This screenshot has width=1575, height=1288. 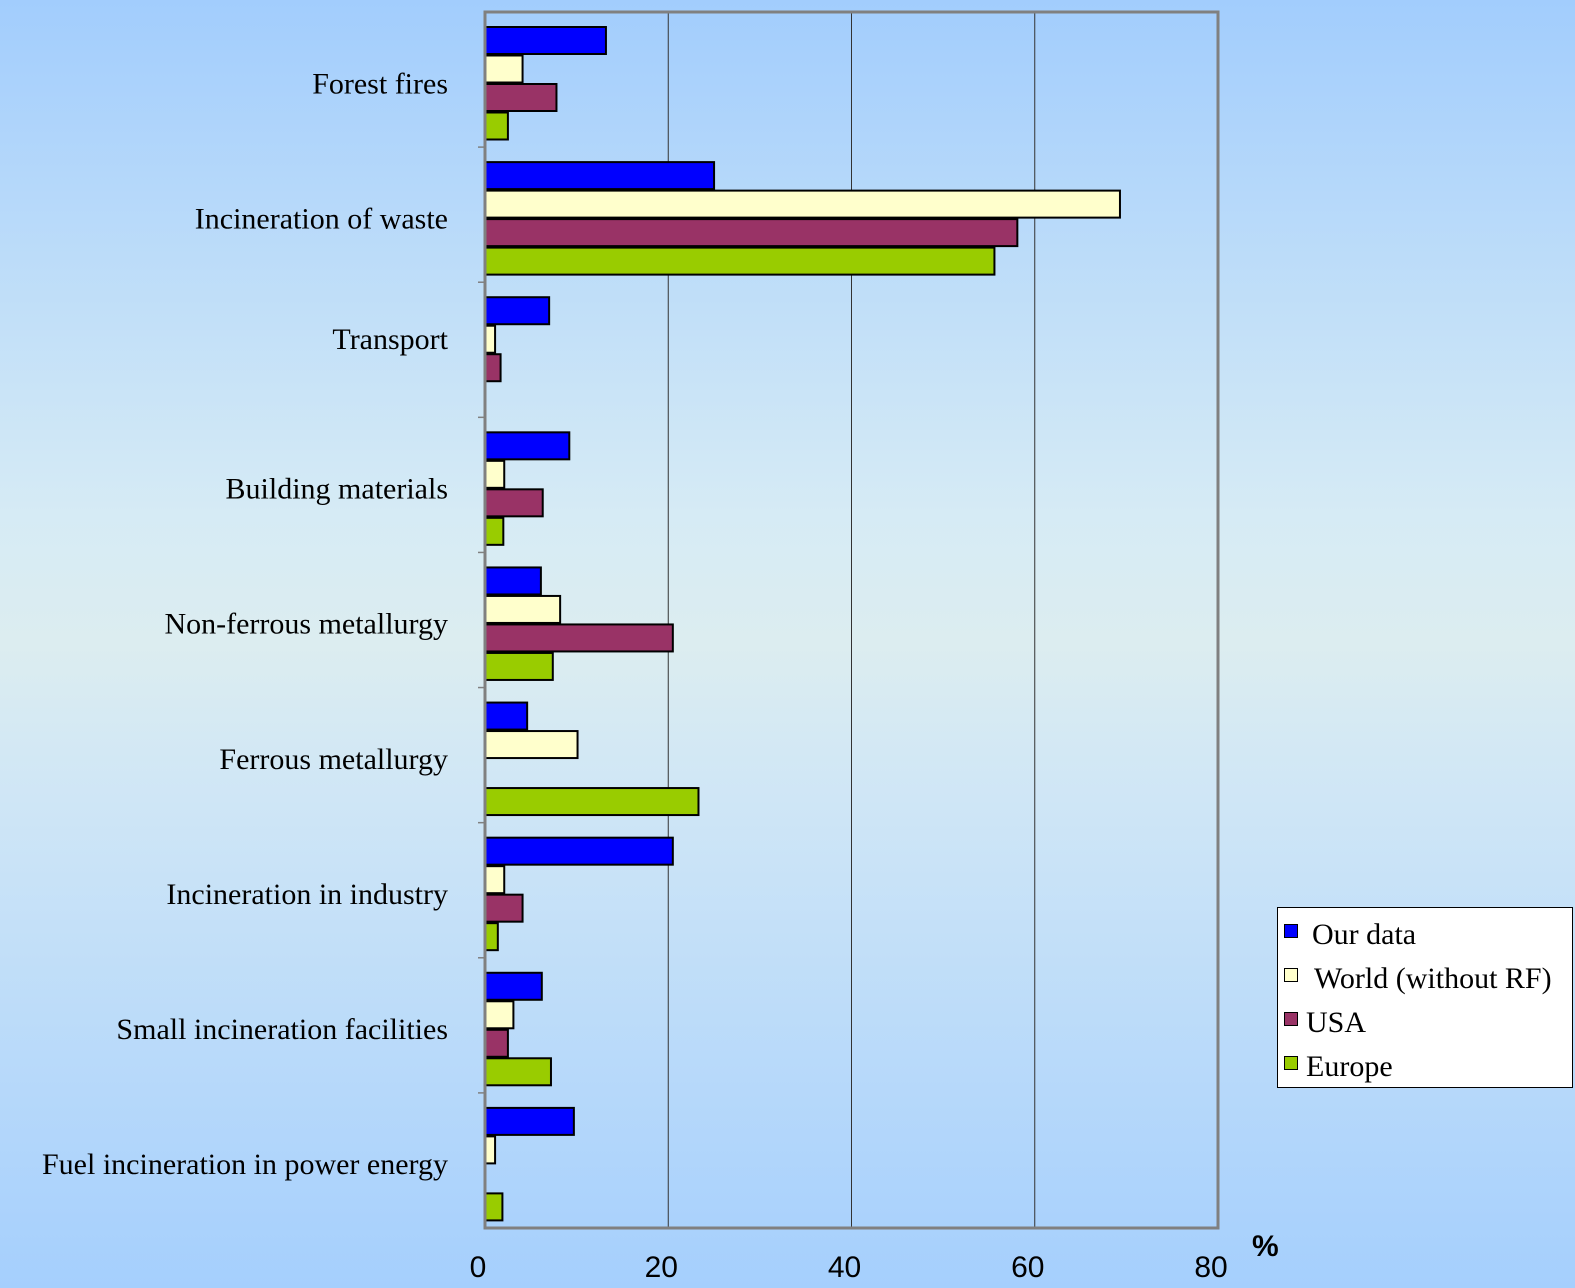 What do you see at coordinates (1291, 975) in the screenshot?
I see `legend-swatch-world` at bounding box center [1291, 975].